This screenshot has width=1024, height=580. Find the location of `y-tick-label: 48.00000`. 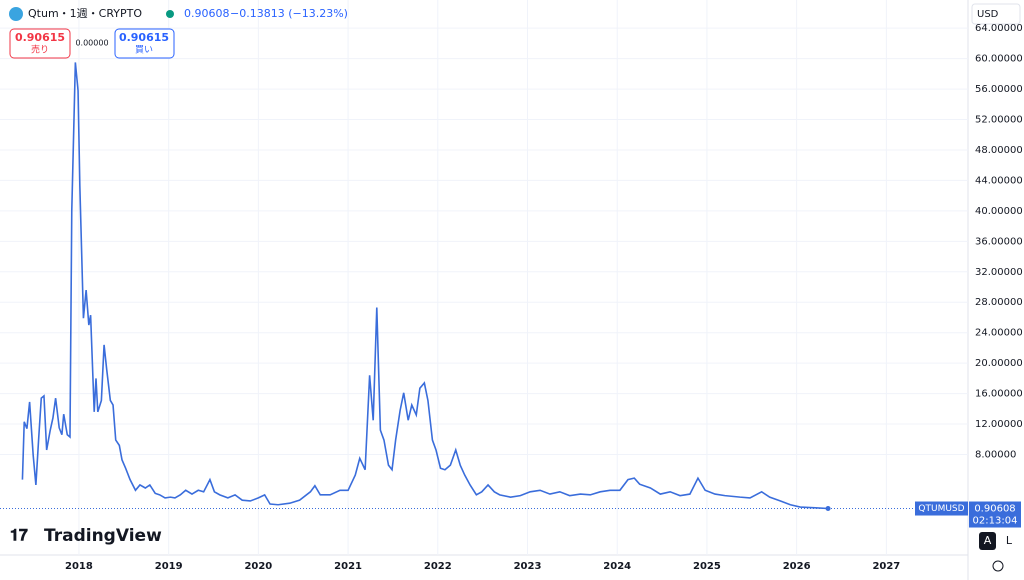

y-tick-label: 48.00000 is located at coordinates (999, 150).